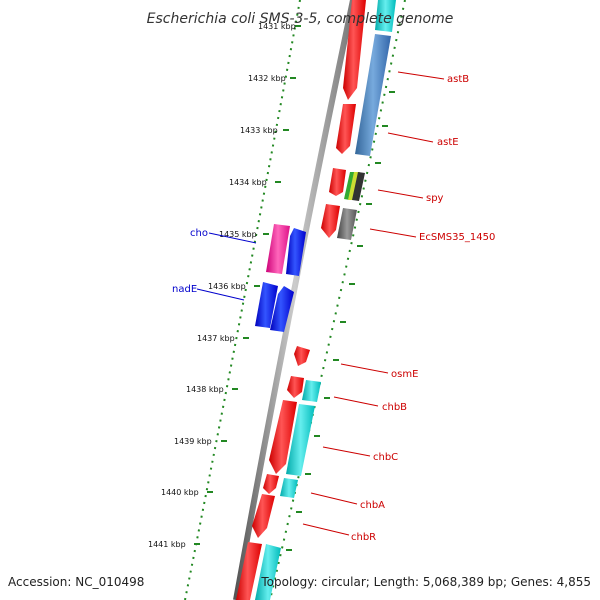 The height and width of the screenshot is (600, 600). Describe the element at coordinates (249, 571) in the screenshot. I see `gene-red-bottom` at that location.